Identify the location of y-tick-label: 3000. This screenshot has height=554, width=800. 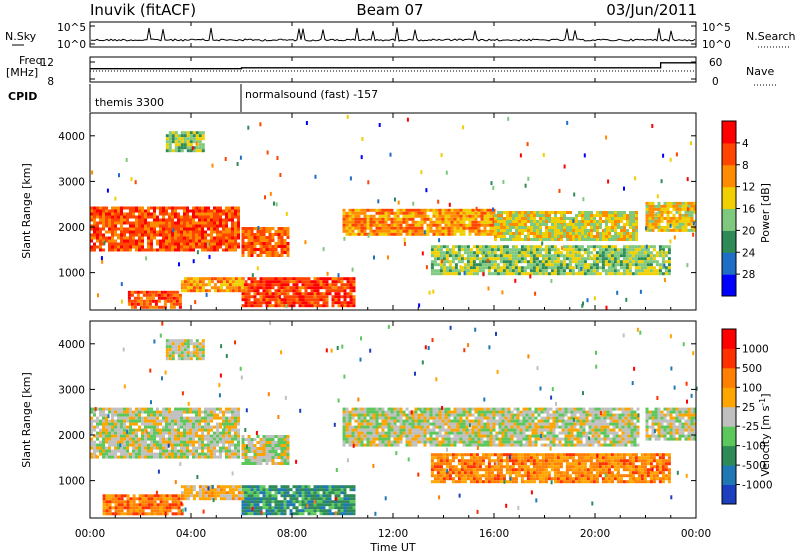
(71, 182).